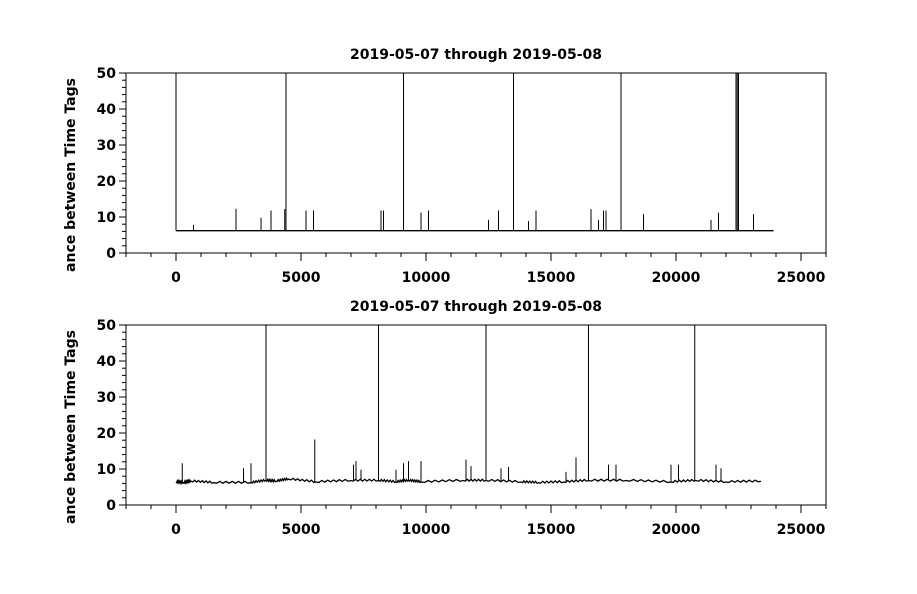 This screenshot has width=917, height=594. I want to click on series-baseline-line, so click(468, 480).